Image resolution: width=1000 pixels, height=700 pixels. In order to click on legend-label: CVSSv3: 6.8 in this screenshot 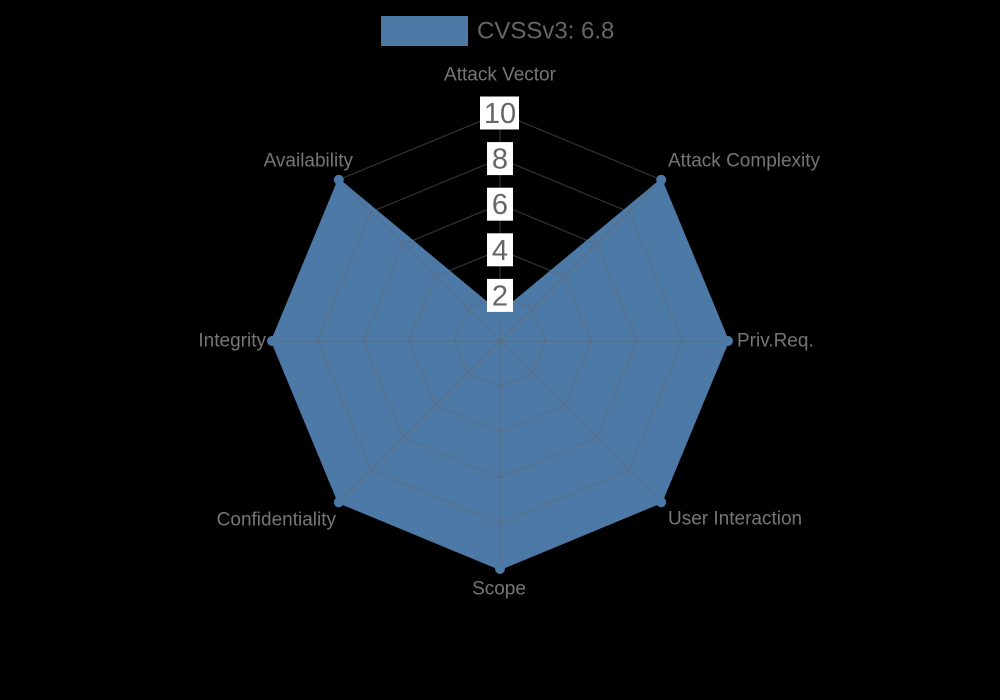, I will do `click(545, 31)`.